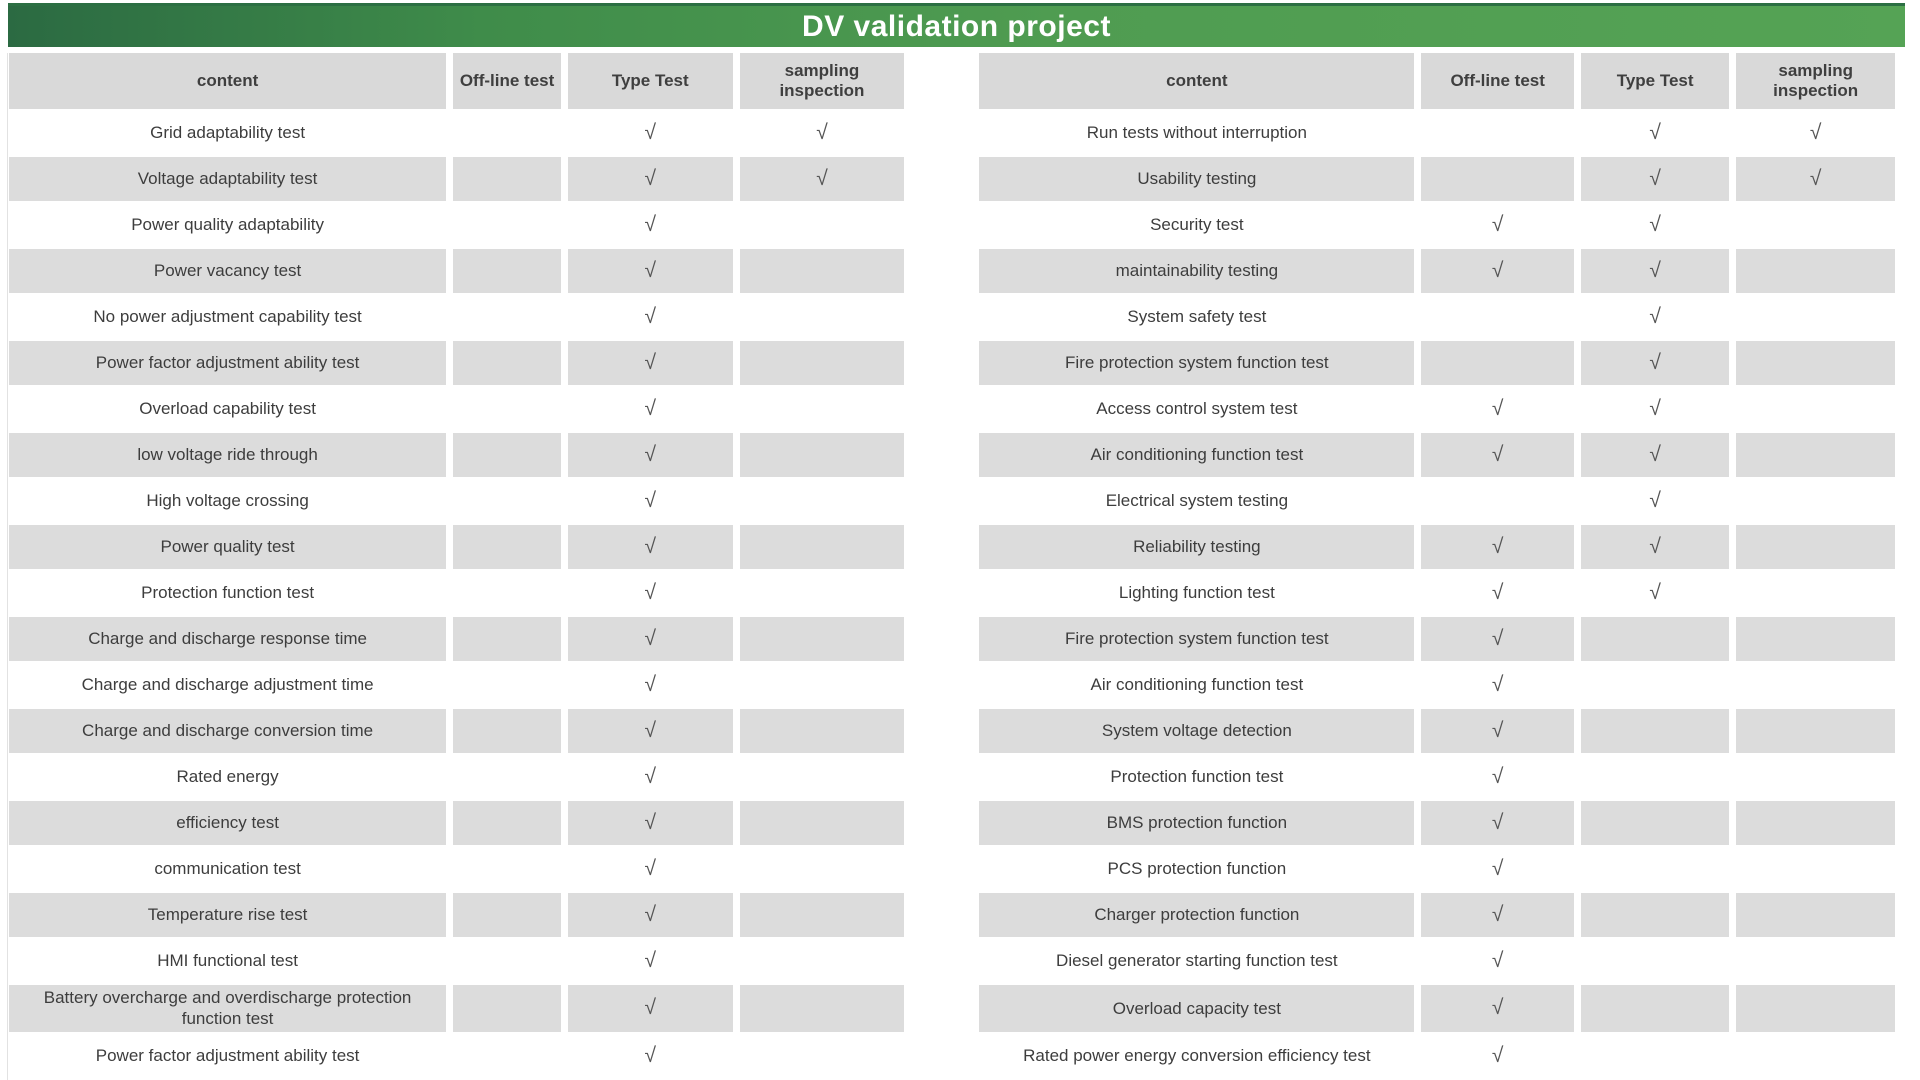  I want to click on header-content-right: content, so click(1197, 81).